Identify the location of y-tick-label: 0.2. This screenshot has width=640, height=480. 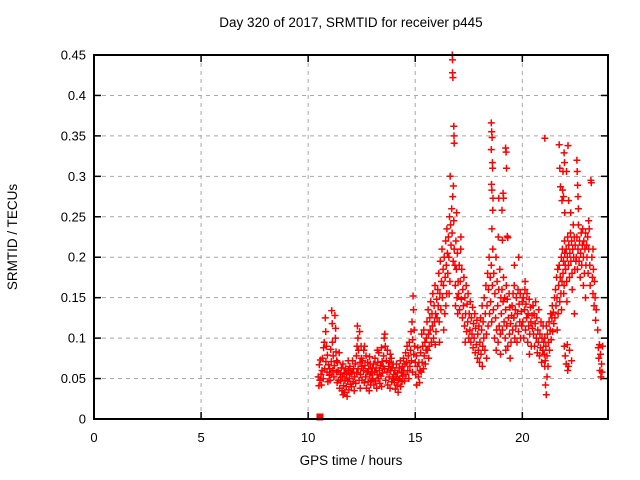
(77, 257).